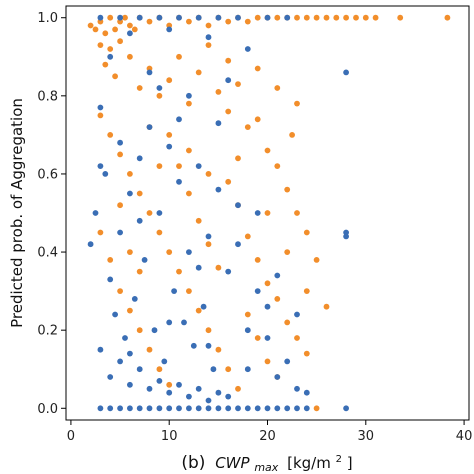  Describe the element at coordinates (17, 213) in the screenshot. I see `y-axis-label: Predicted prob. of Aggregation` at that location.